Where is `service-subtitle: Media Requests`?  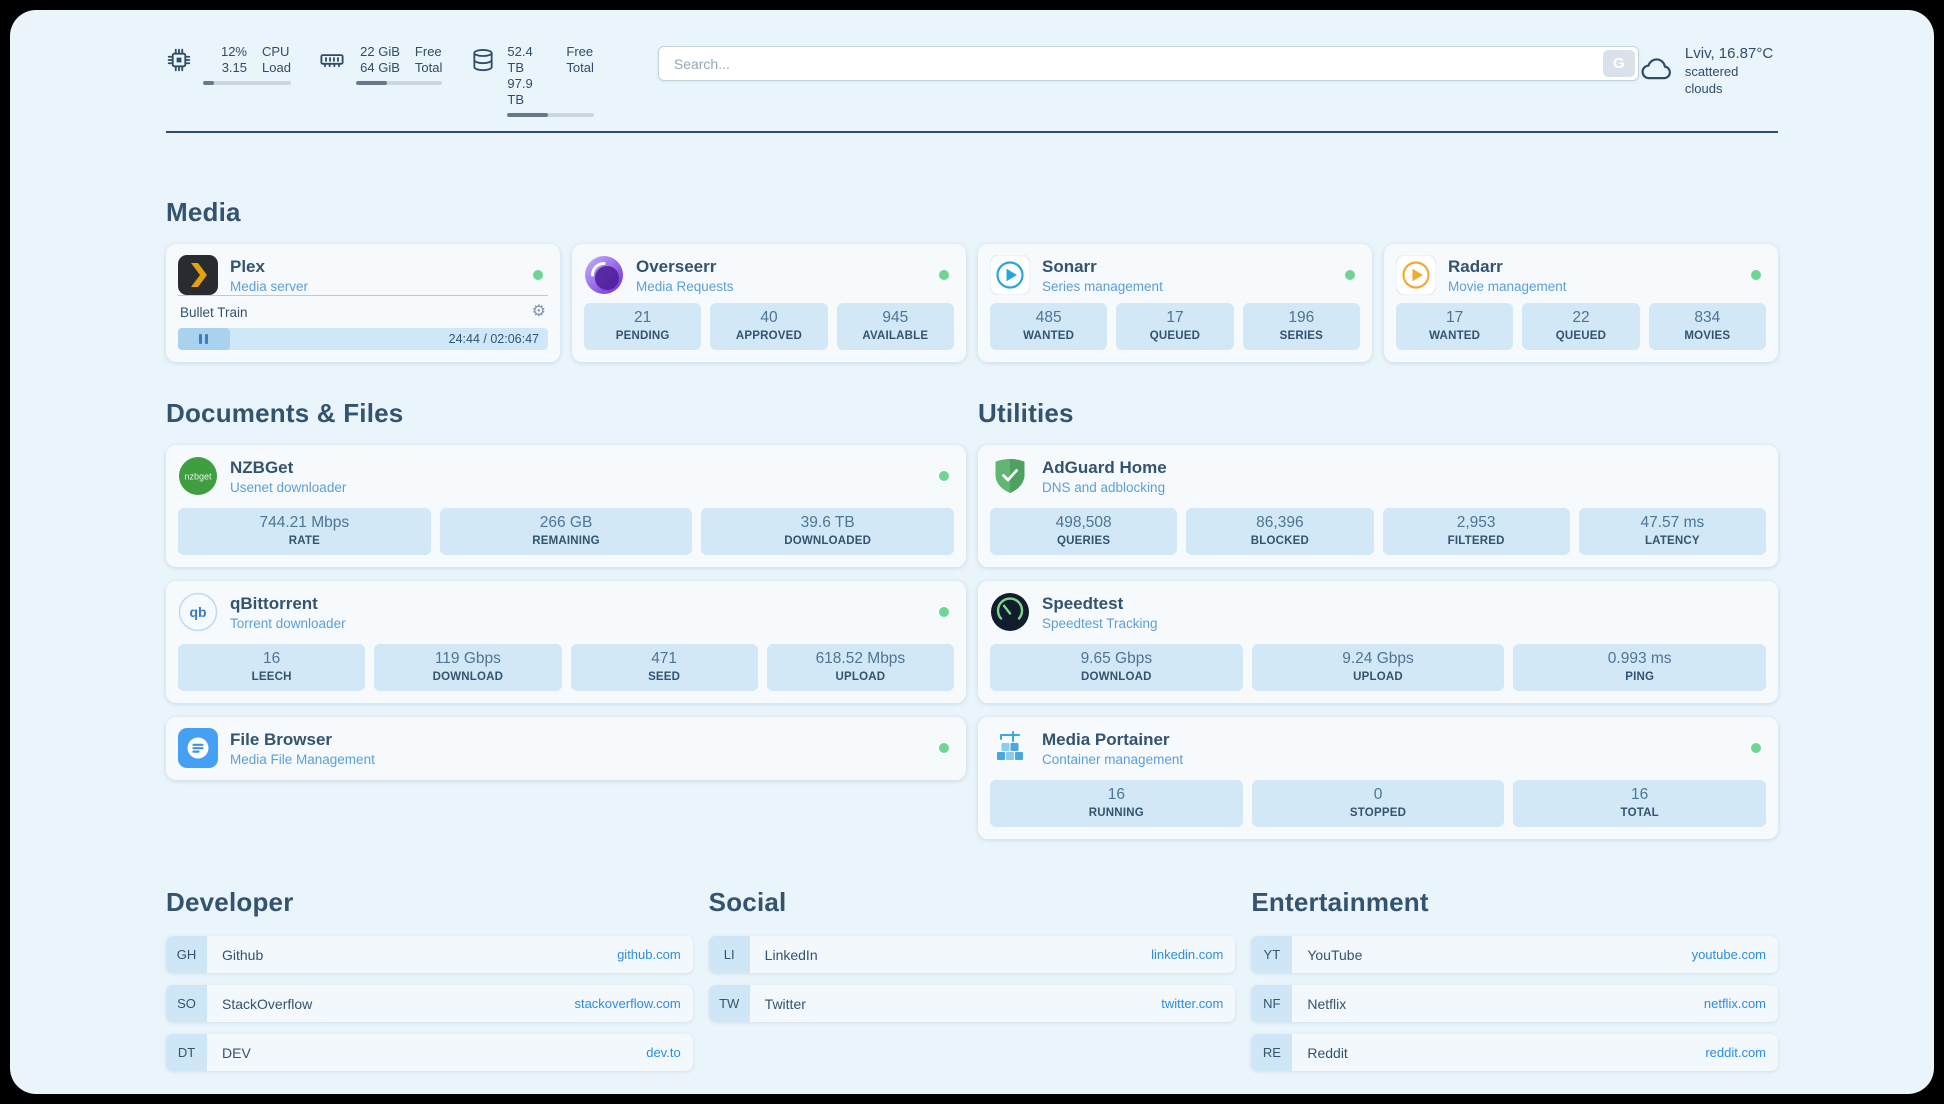
service-subtitle: Media Requests is located at coordinates (685, 286).